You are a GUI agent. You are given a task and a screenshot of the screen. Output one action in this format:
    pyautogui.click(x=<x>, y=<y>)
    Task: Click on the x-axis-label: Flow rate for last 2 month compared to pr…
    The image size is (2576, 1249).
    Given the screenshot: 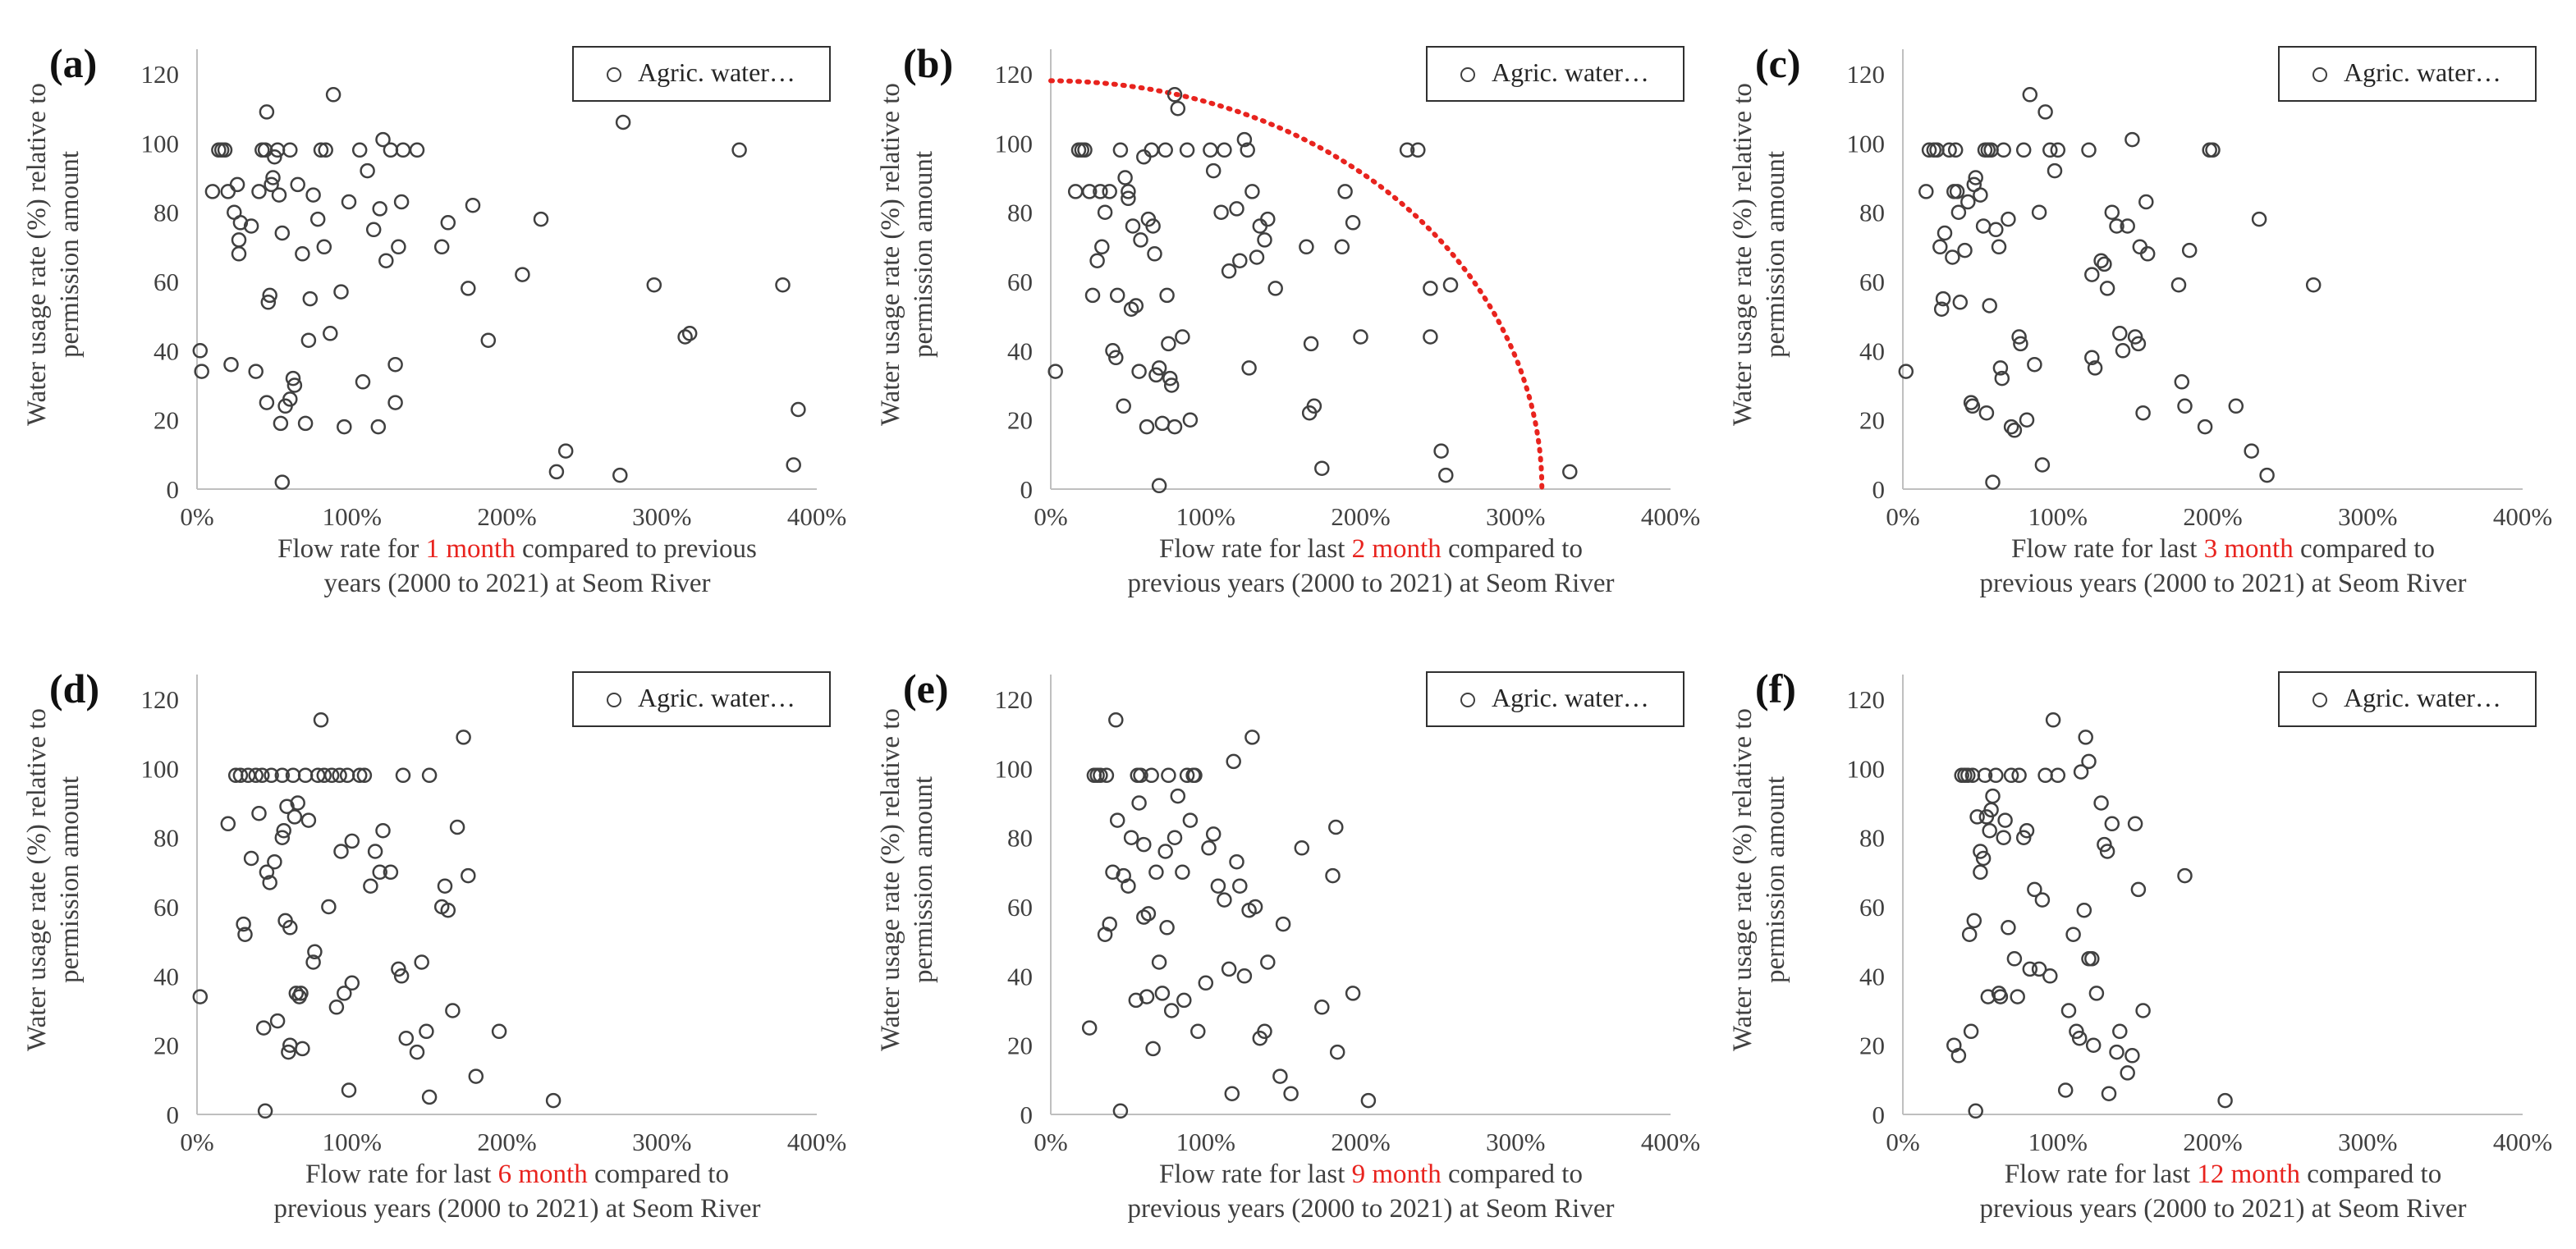 What is the action you would take?
    pyautogui.click(x=1371, y=566)
    